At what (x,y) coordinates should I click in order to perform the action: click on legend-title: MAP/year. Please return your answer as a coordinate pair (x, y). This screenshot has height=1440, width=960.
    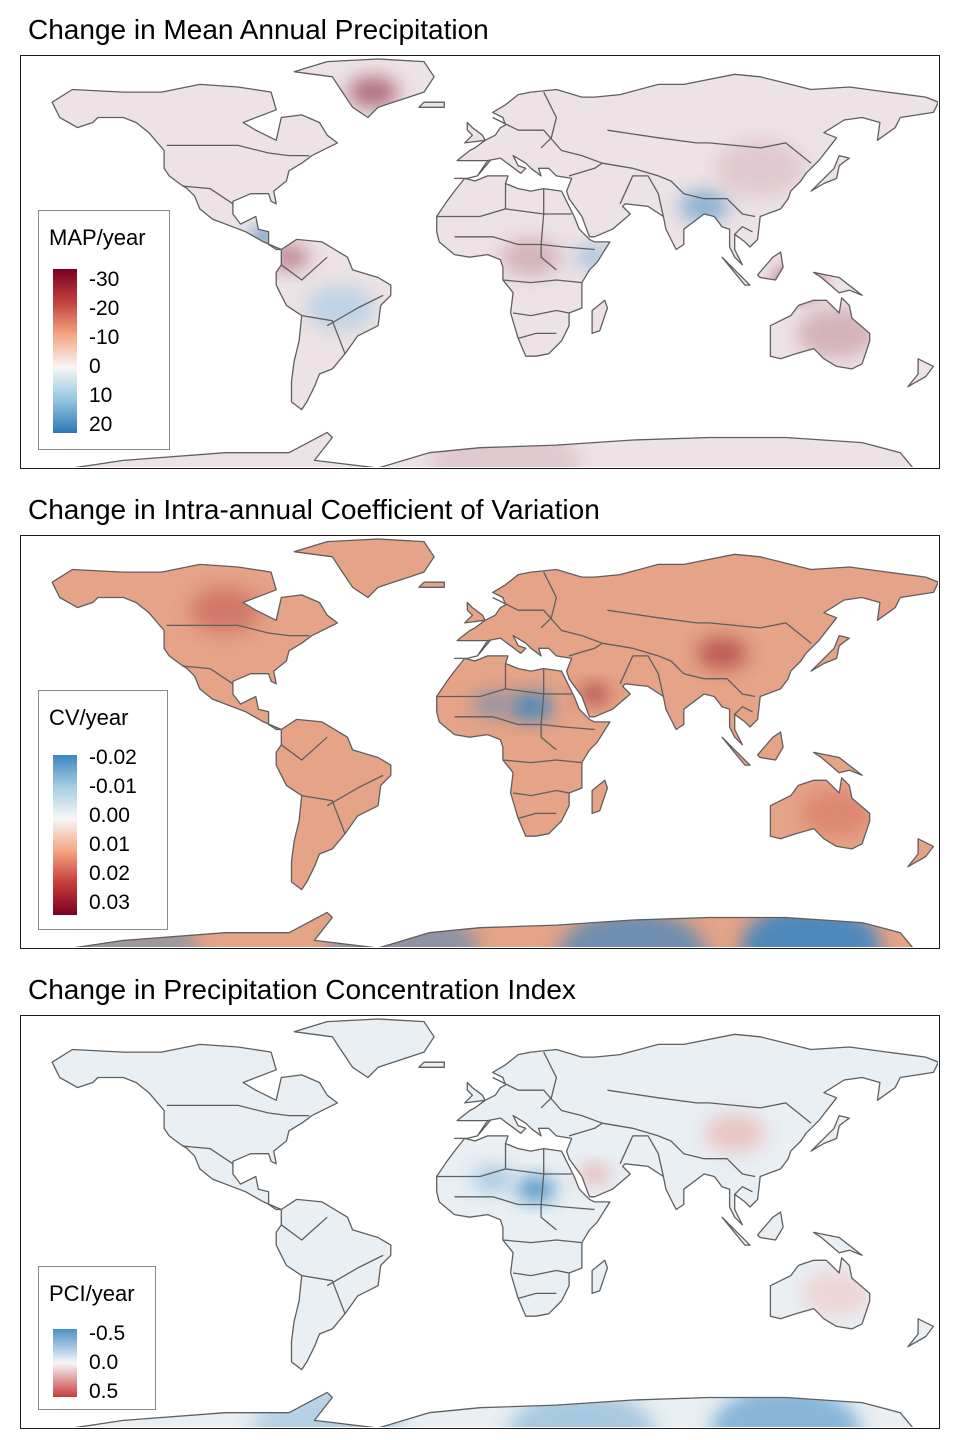
    Looking at the image, I should click on (97, 237).